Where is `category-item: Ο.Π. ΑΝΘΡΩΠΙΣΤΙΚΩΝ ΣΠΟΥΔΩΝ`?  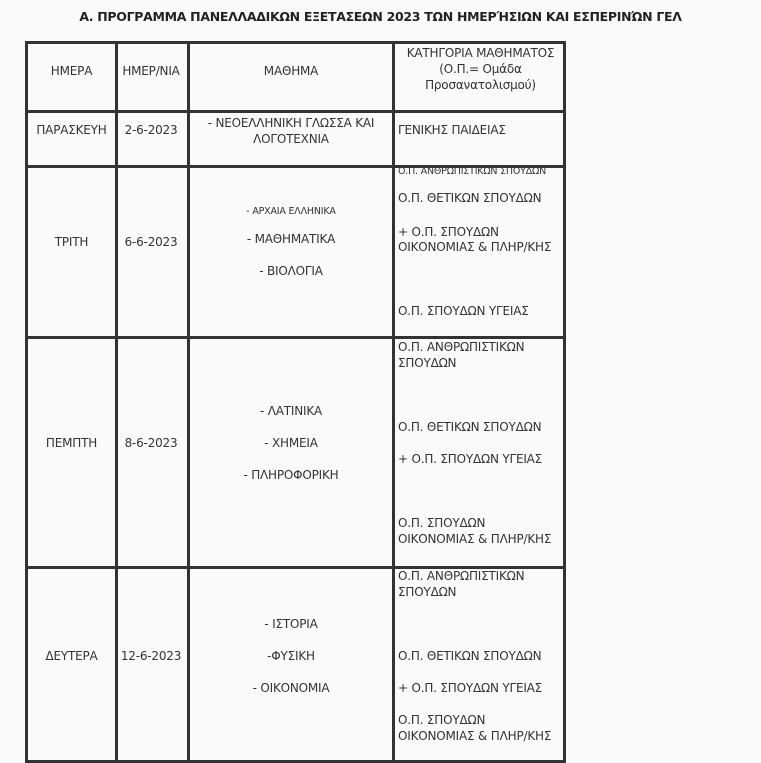
category-item: Ο.Π. ΑΝΘΡΩΠΙΣΤΙΚΩΝ ΣΠΟΥΔΩΝ is located at coordinates (472, 171).